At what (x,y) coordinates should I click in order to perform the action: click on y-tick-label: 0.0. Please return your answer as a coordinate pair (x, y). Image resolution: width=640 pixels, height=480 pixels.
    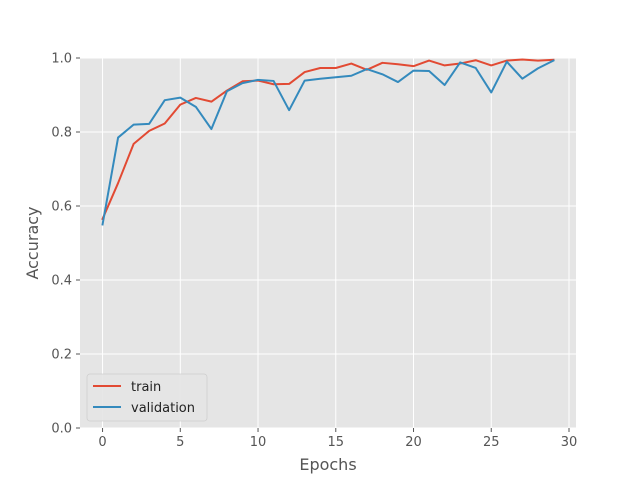
    Looking at the image, I should click on (61, 429).